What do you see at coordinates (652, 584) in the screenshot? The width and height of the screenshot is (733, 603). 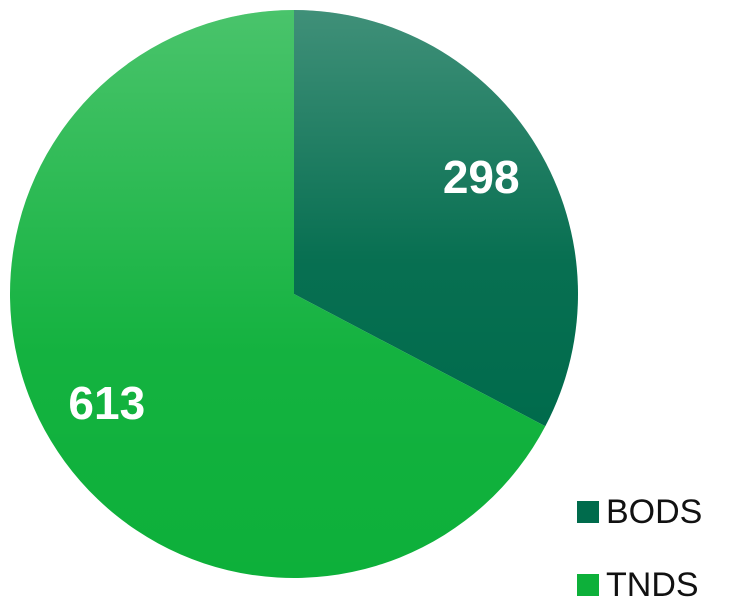 I see `legend-label: TNDS` at bounding box center [652, 584].